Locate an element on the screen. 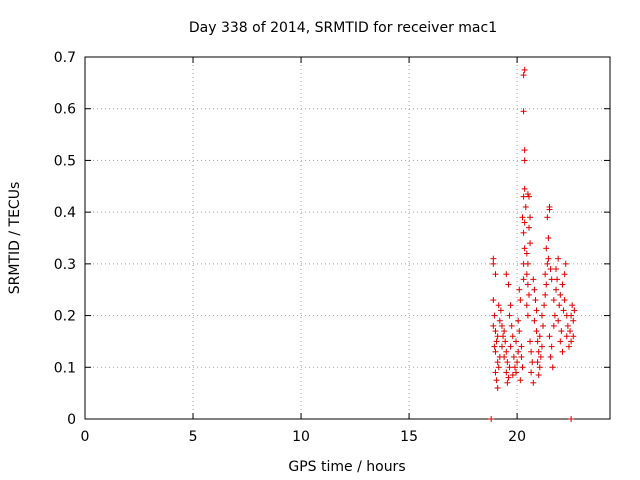  y-tick-label: 0.2 is located at coordinates (65, 317).